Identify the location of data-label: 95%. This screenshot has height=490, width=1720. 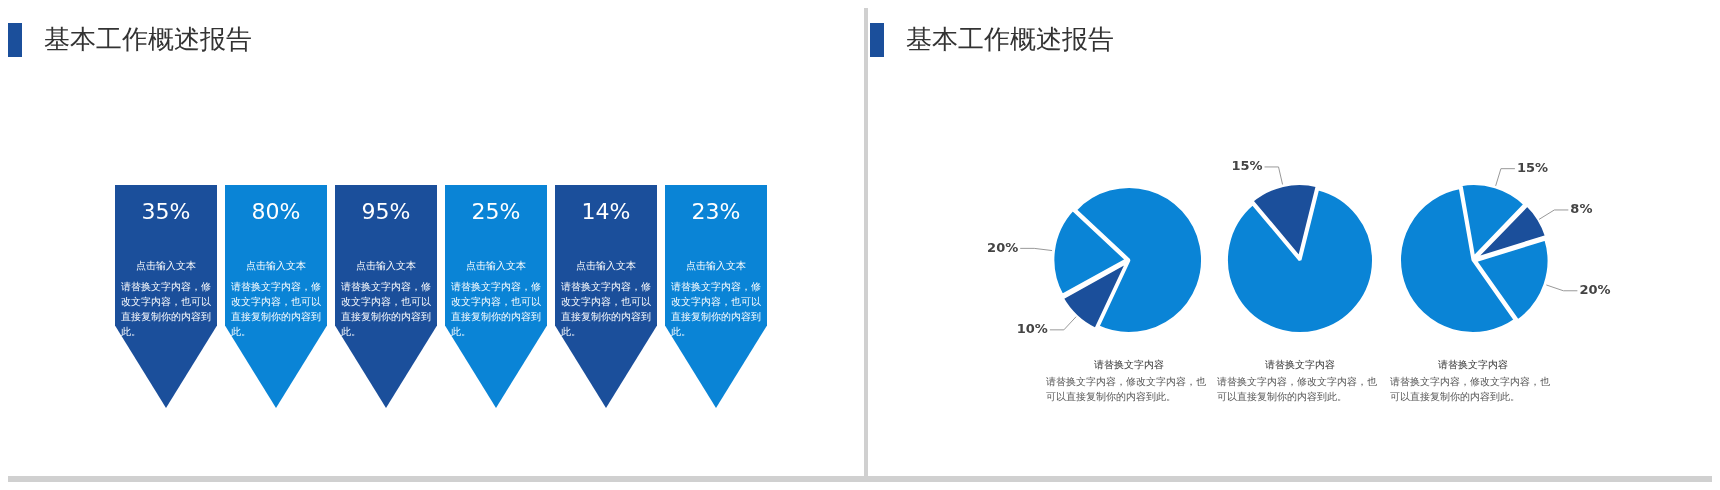
(386, 211).